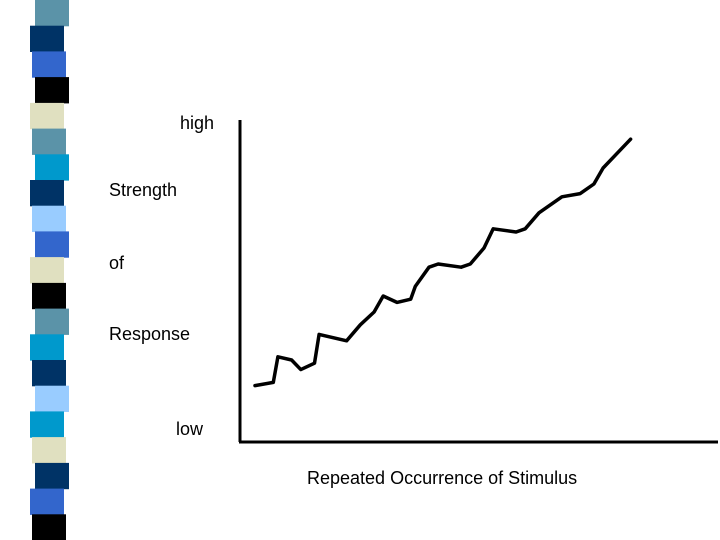  Describe the element at coordinates (190, 429) in the screenshot. I see `y-axis-low-label: low` at that location.